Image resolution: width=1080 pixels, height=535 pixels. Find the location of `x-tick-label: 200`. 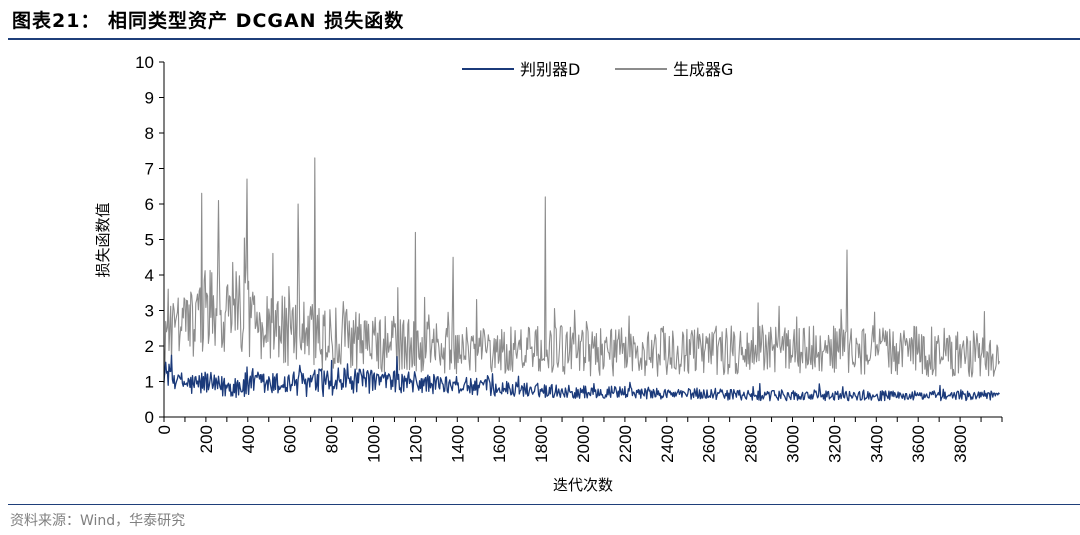

x-tick-label: 200 is located at coordinates (206, 439).